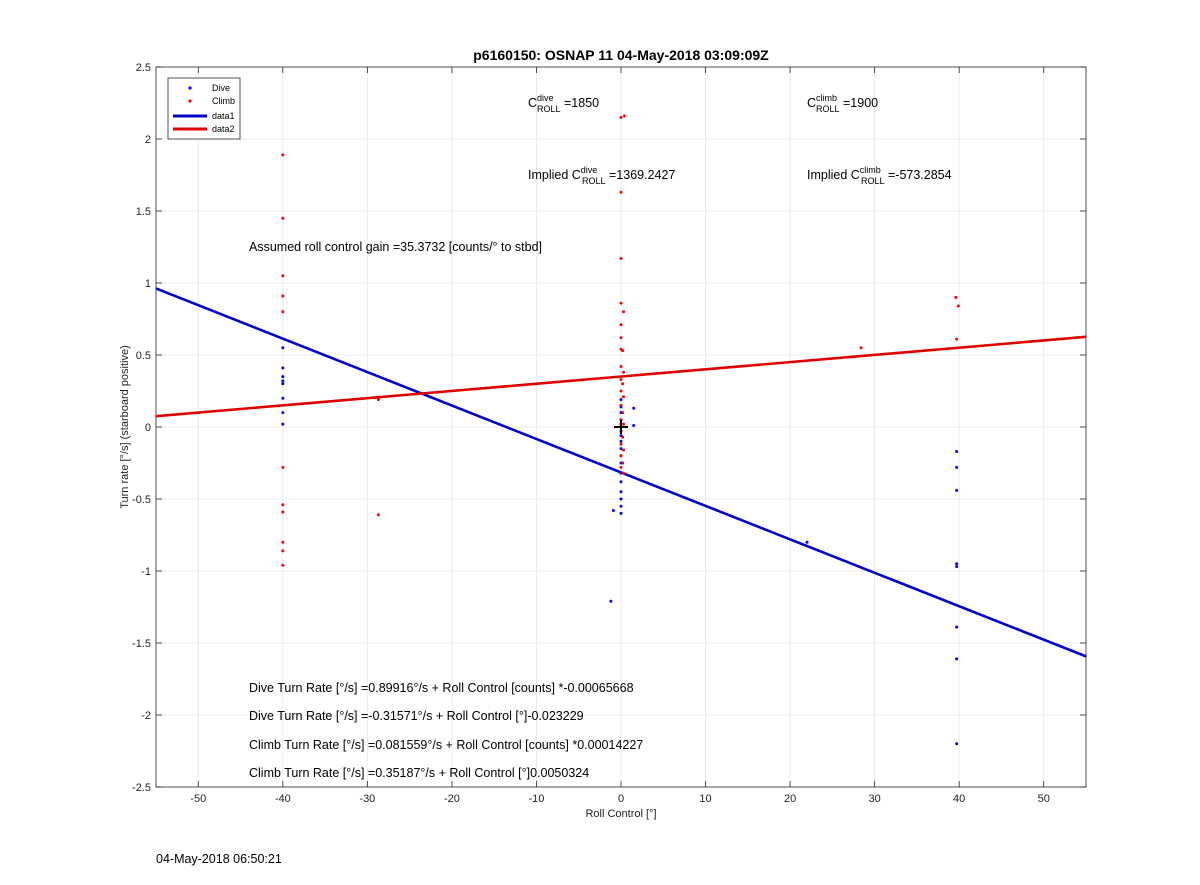 The width and height of the screenshot is (1200, 885). I want to click on y-tick-label: 2.5, so click(143, 68).